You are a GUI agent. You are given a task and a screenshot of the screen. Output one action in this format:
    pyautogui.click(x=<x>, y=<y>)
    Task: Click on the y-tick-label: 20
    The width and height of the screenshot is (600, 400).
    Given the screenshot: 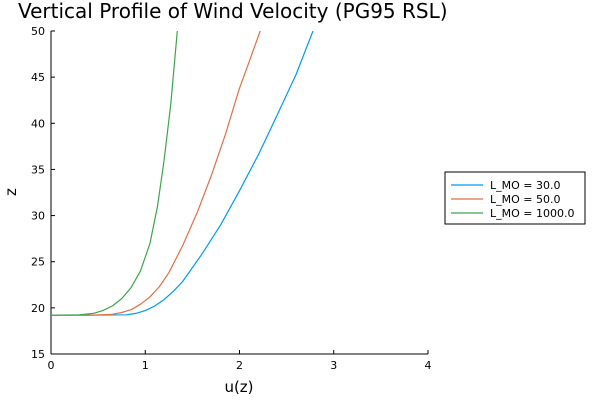 What is the action you would take?
    pyautogui.click(x=38, y=308)
    